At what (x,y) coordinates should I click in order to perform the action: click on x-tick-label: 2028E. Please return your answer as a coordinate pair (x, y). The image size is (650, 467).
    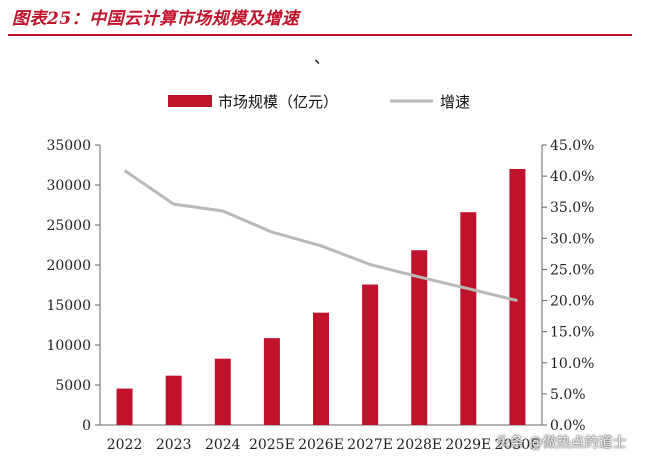
    Looking at the image, I should click on (419, 445).